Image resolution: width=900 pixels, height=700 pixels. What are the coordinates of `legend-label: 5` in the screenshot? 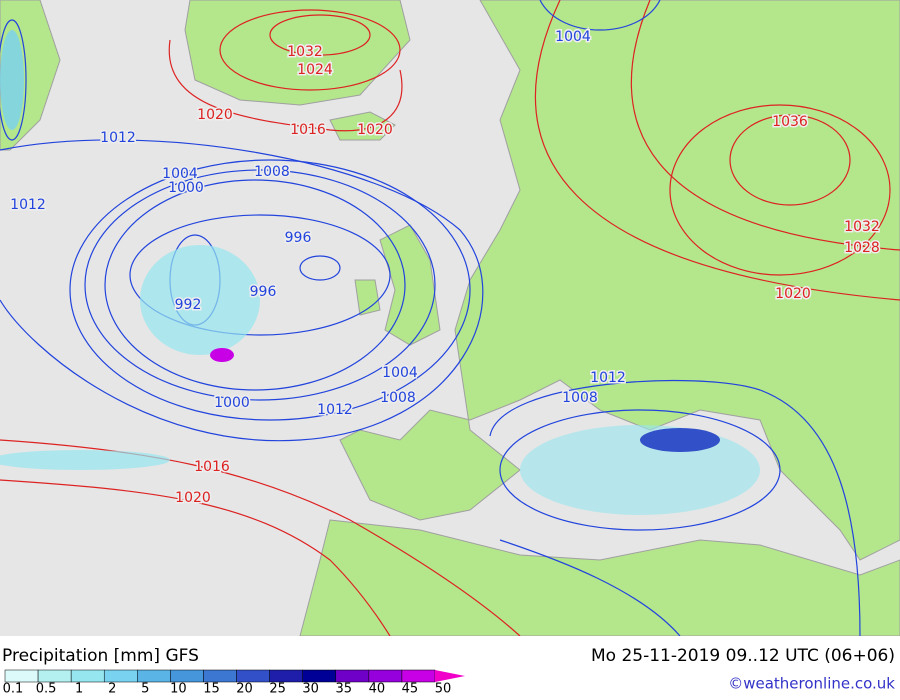 It's located at (145, 689).